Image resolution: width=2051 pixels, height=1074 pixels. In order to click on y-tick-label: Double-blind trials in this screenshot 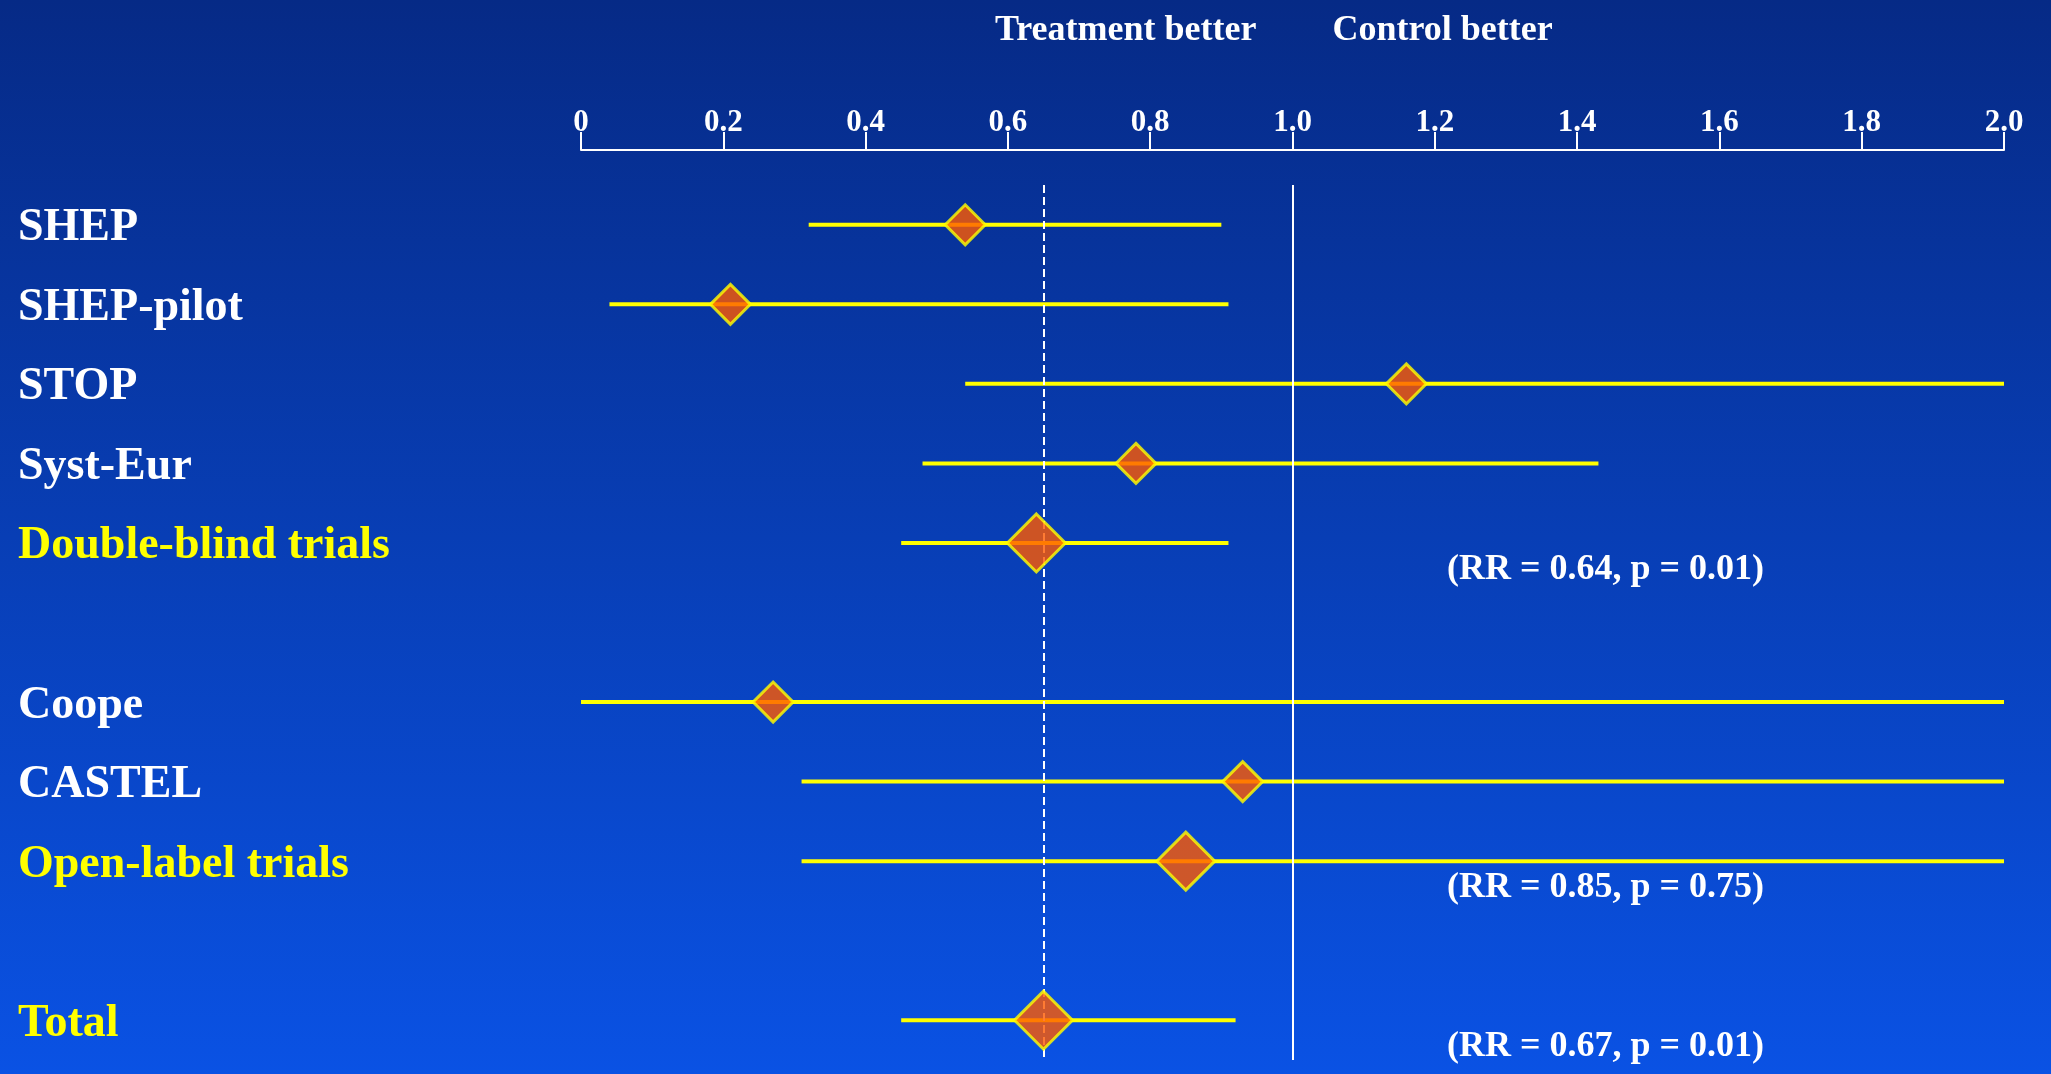, I will do `click(204, 543)`.